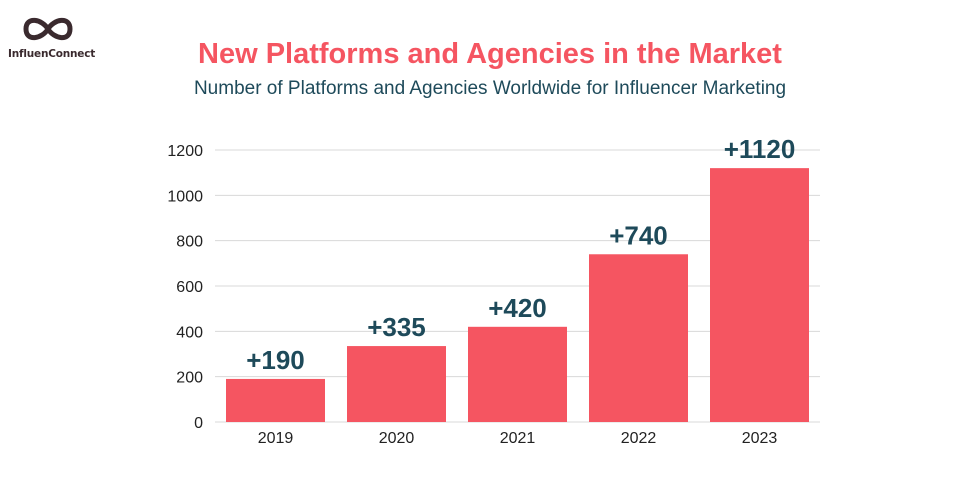  I want to click on bar-2022, so click(638, 338).